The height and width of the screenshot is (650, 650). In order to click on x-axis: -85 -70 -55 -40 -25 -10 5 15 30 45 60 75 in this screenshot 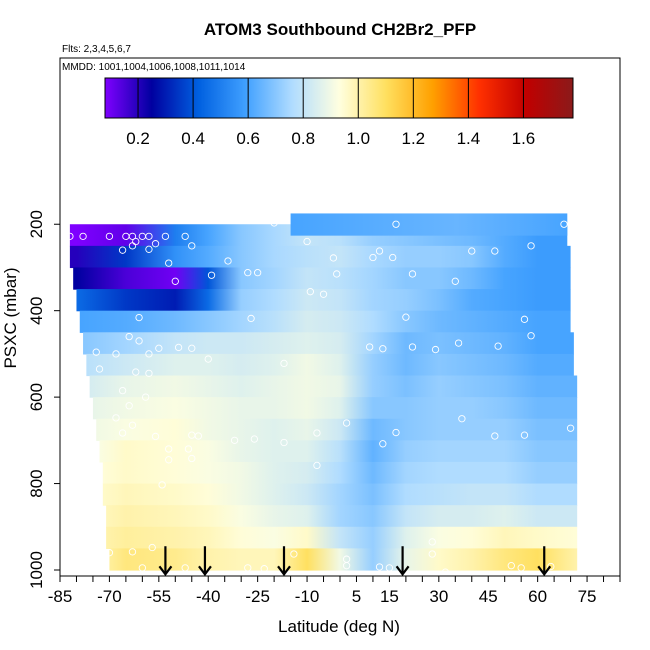, I will do `click(334, 591)`.